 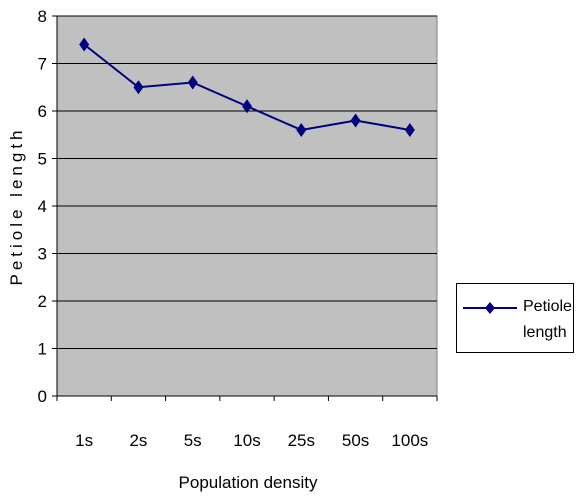 What do you see at coordinates (248, 482) in the screenshot?
I see `x-axis-title: Population density` at bounding box center [248, 482].